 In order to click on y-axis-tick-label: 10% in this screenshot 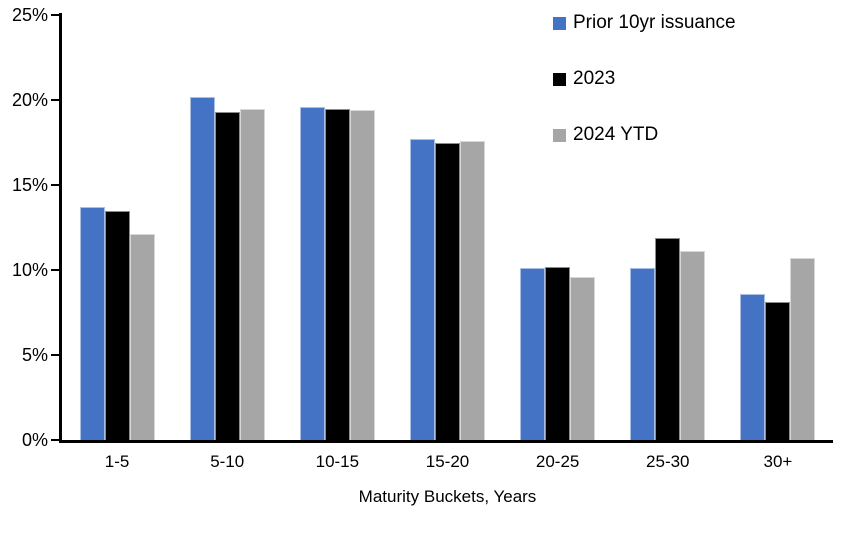, I will do `click(29, 270)`.